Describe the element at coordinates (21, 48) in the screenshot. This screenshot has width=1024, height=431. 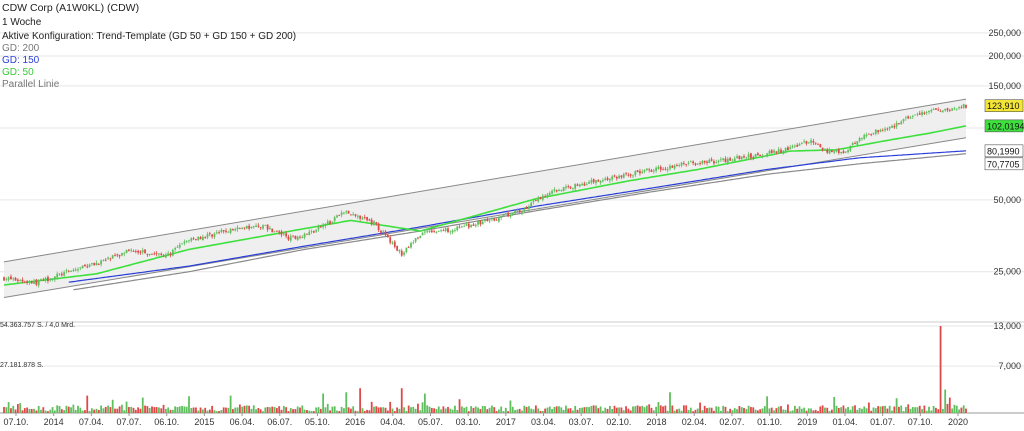
I see `legend-gd200: GD: 200` at that location.